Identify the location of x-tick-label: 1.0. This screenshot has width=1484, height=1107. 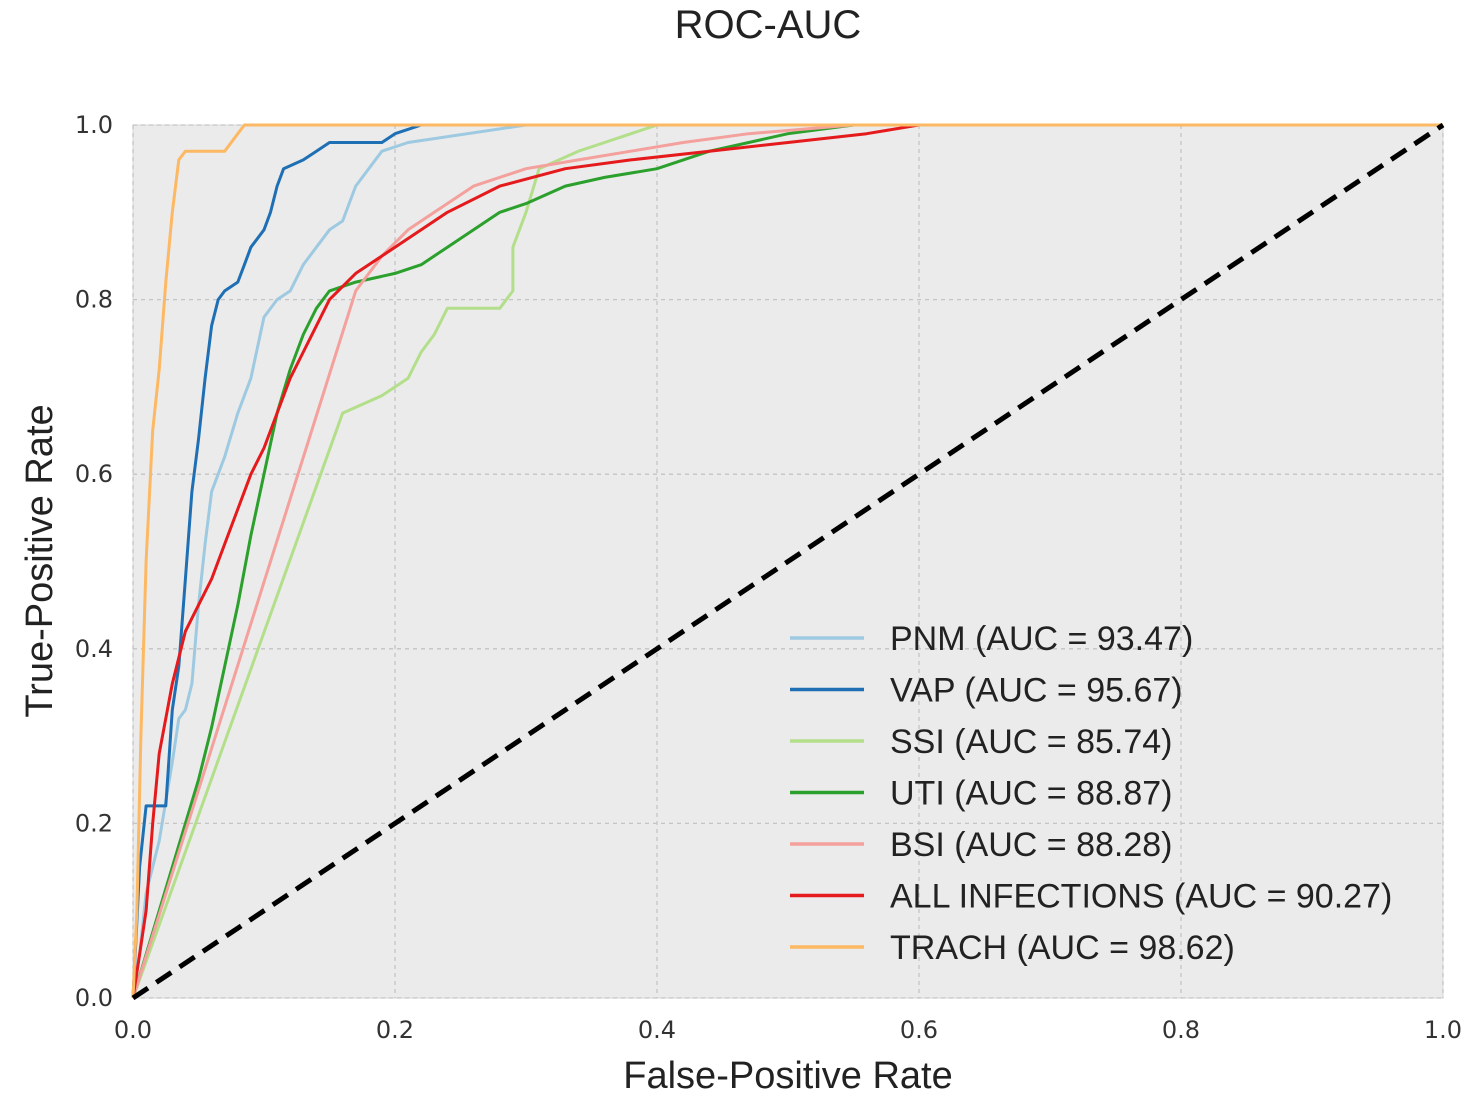
(1443, 1030).